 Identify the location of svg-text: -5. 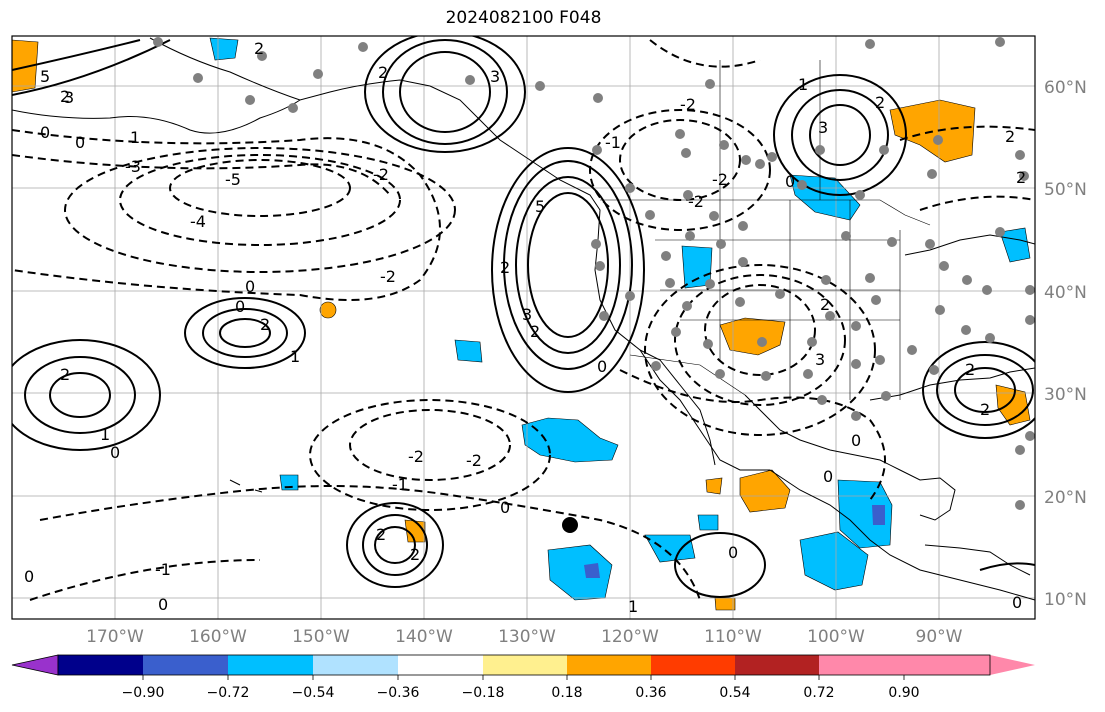
(233, 179).